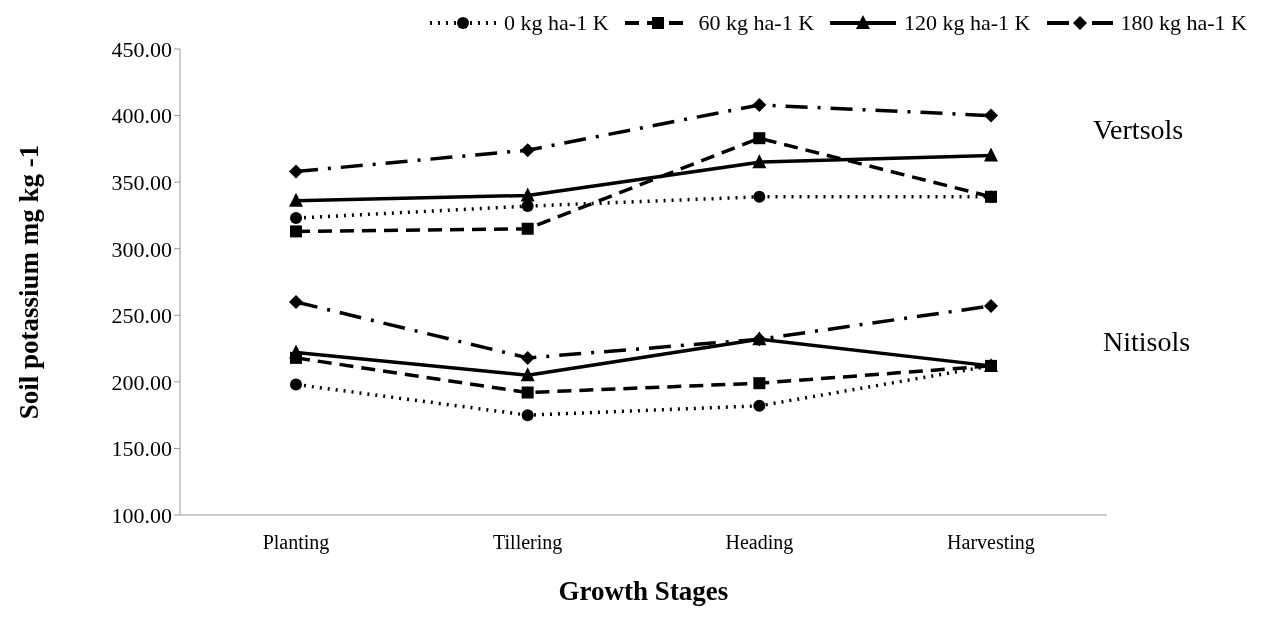 The width and height of the screenshot is (1265, 633). What do you see at coordinates (141, 515) in the screenshot?
I see `y-tick-label: 100.00` at bounding box center [141, 515].